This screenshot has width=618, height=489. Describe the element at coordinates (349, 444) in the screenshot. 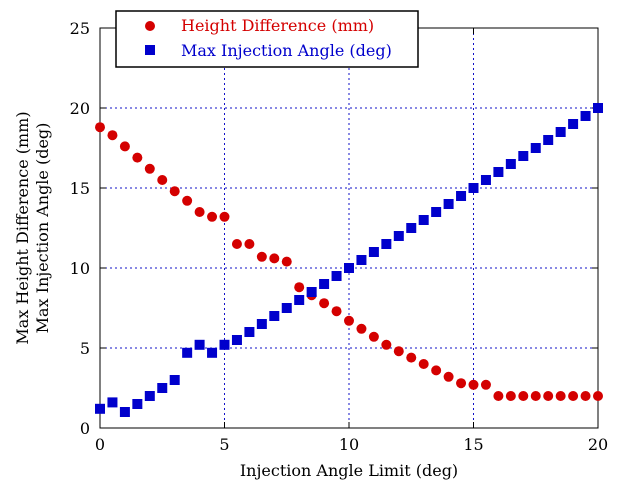

I see `x-tick-label: 10` at that location.